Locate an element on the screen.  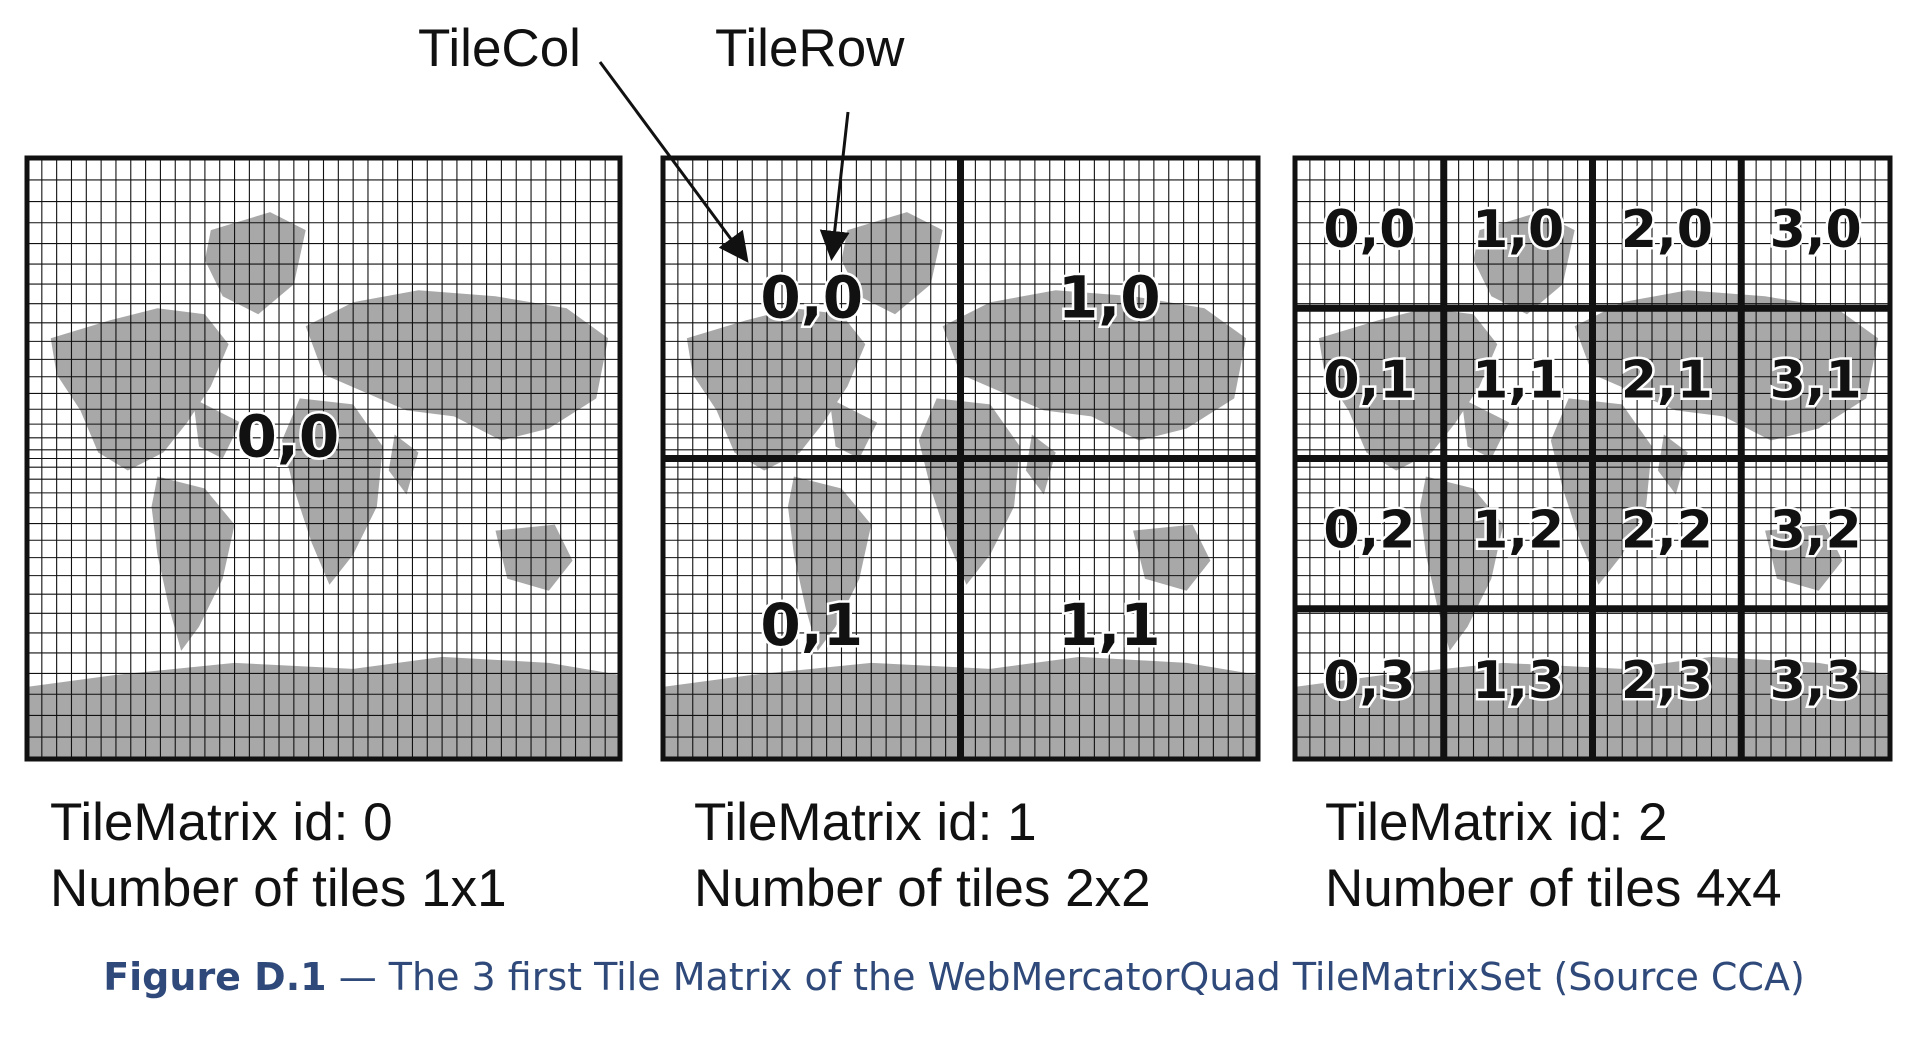
matrix-1-id: TileMatrix id: 1 is located at coordinates (865, 822).